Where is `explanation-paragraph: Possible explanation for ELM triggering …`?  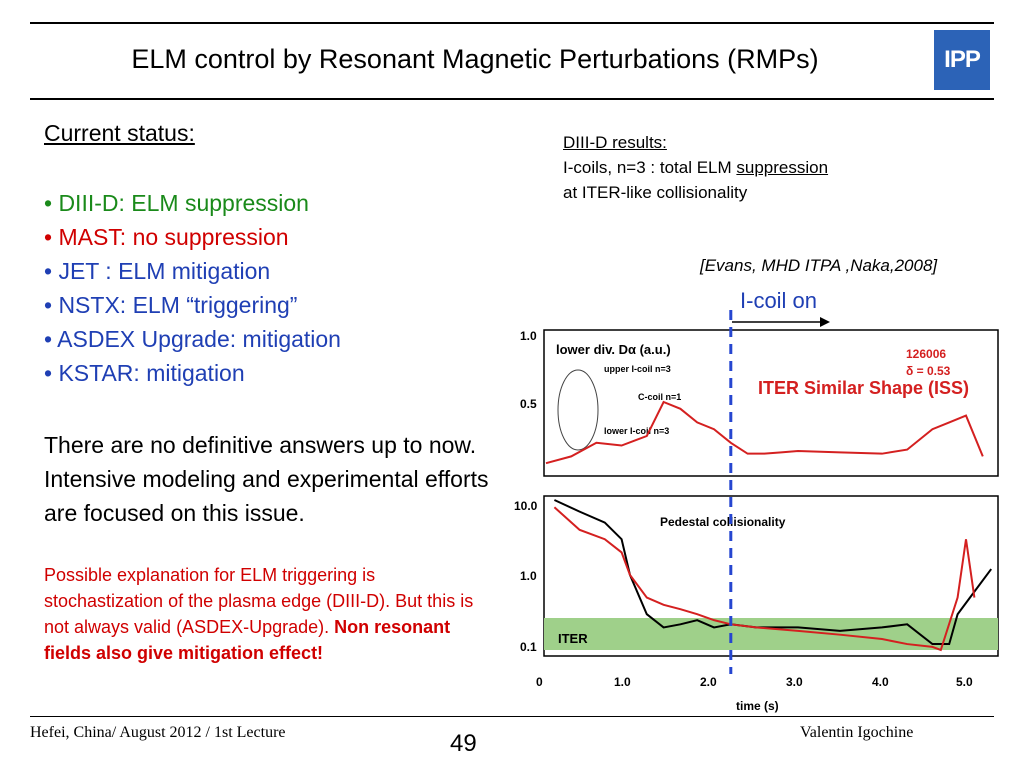 explanation-paragraph: Possible explanation for ELM triggering … is located at coordinates (269, 614).